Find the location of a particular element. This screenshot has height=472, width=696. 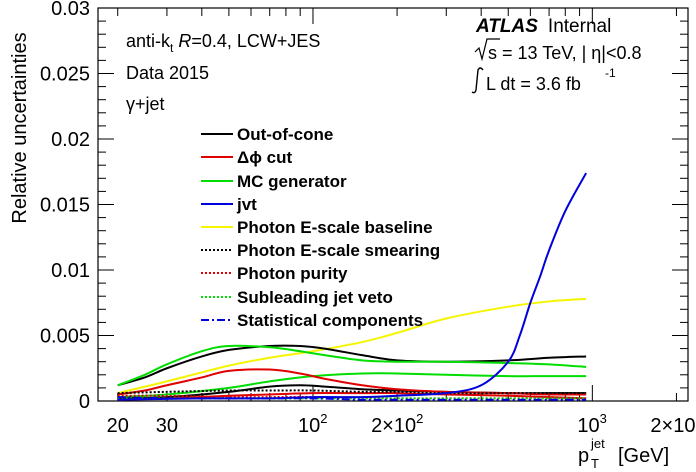

annotation-algo-rest: =0.4, LCW+JES is located at coordinates (255, 41).